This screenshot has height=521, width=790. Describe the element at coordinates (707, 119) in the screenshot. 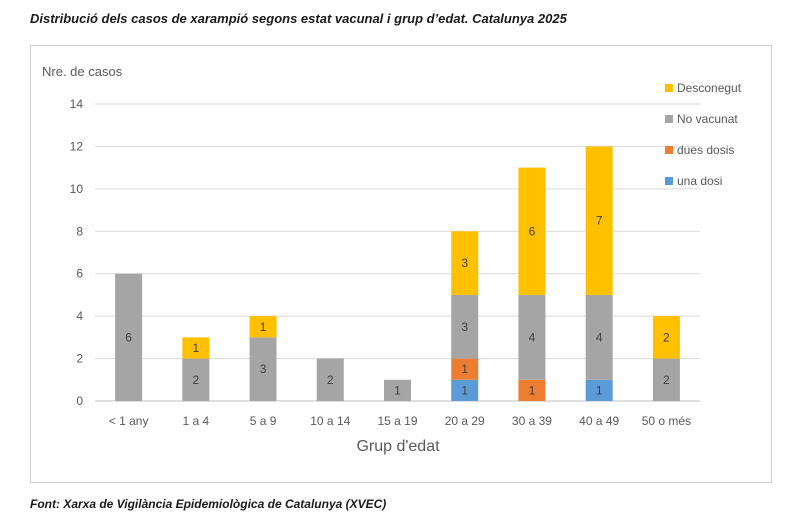

I see `legend-label: No vacunat` at that location.